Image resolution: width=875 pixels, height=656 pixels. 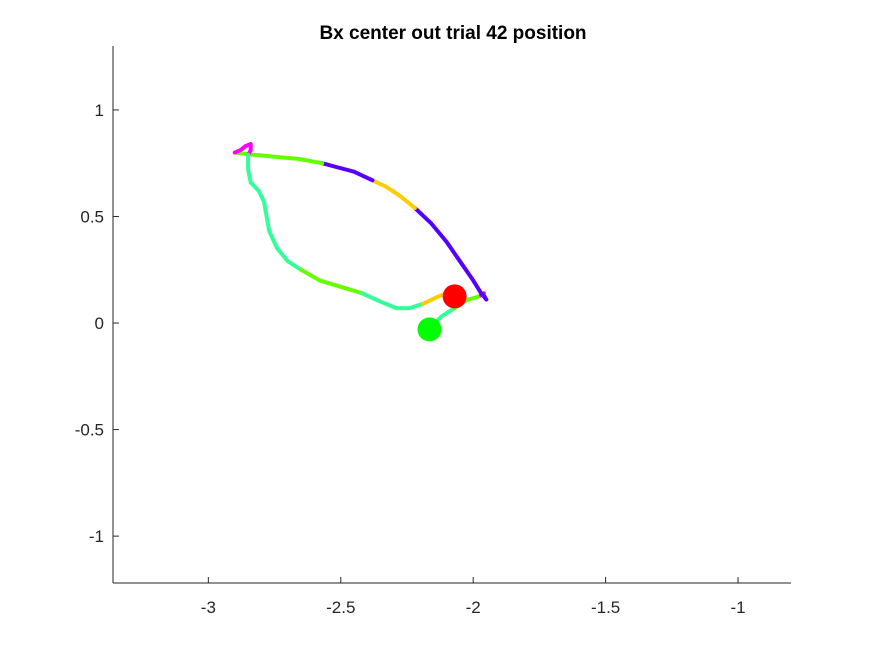 I want to click on y-tick-label: -0.5, so click(x=89, y=430).